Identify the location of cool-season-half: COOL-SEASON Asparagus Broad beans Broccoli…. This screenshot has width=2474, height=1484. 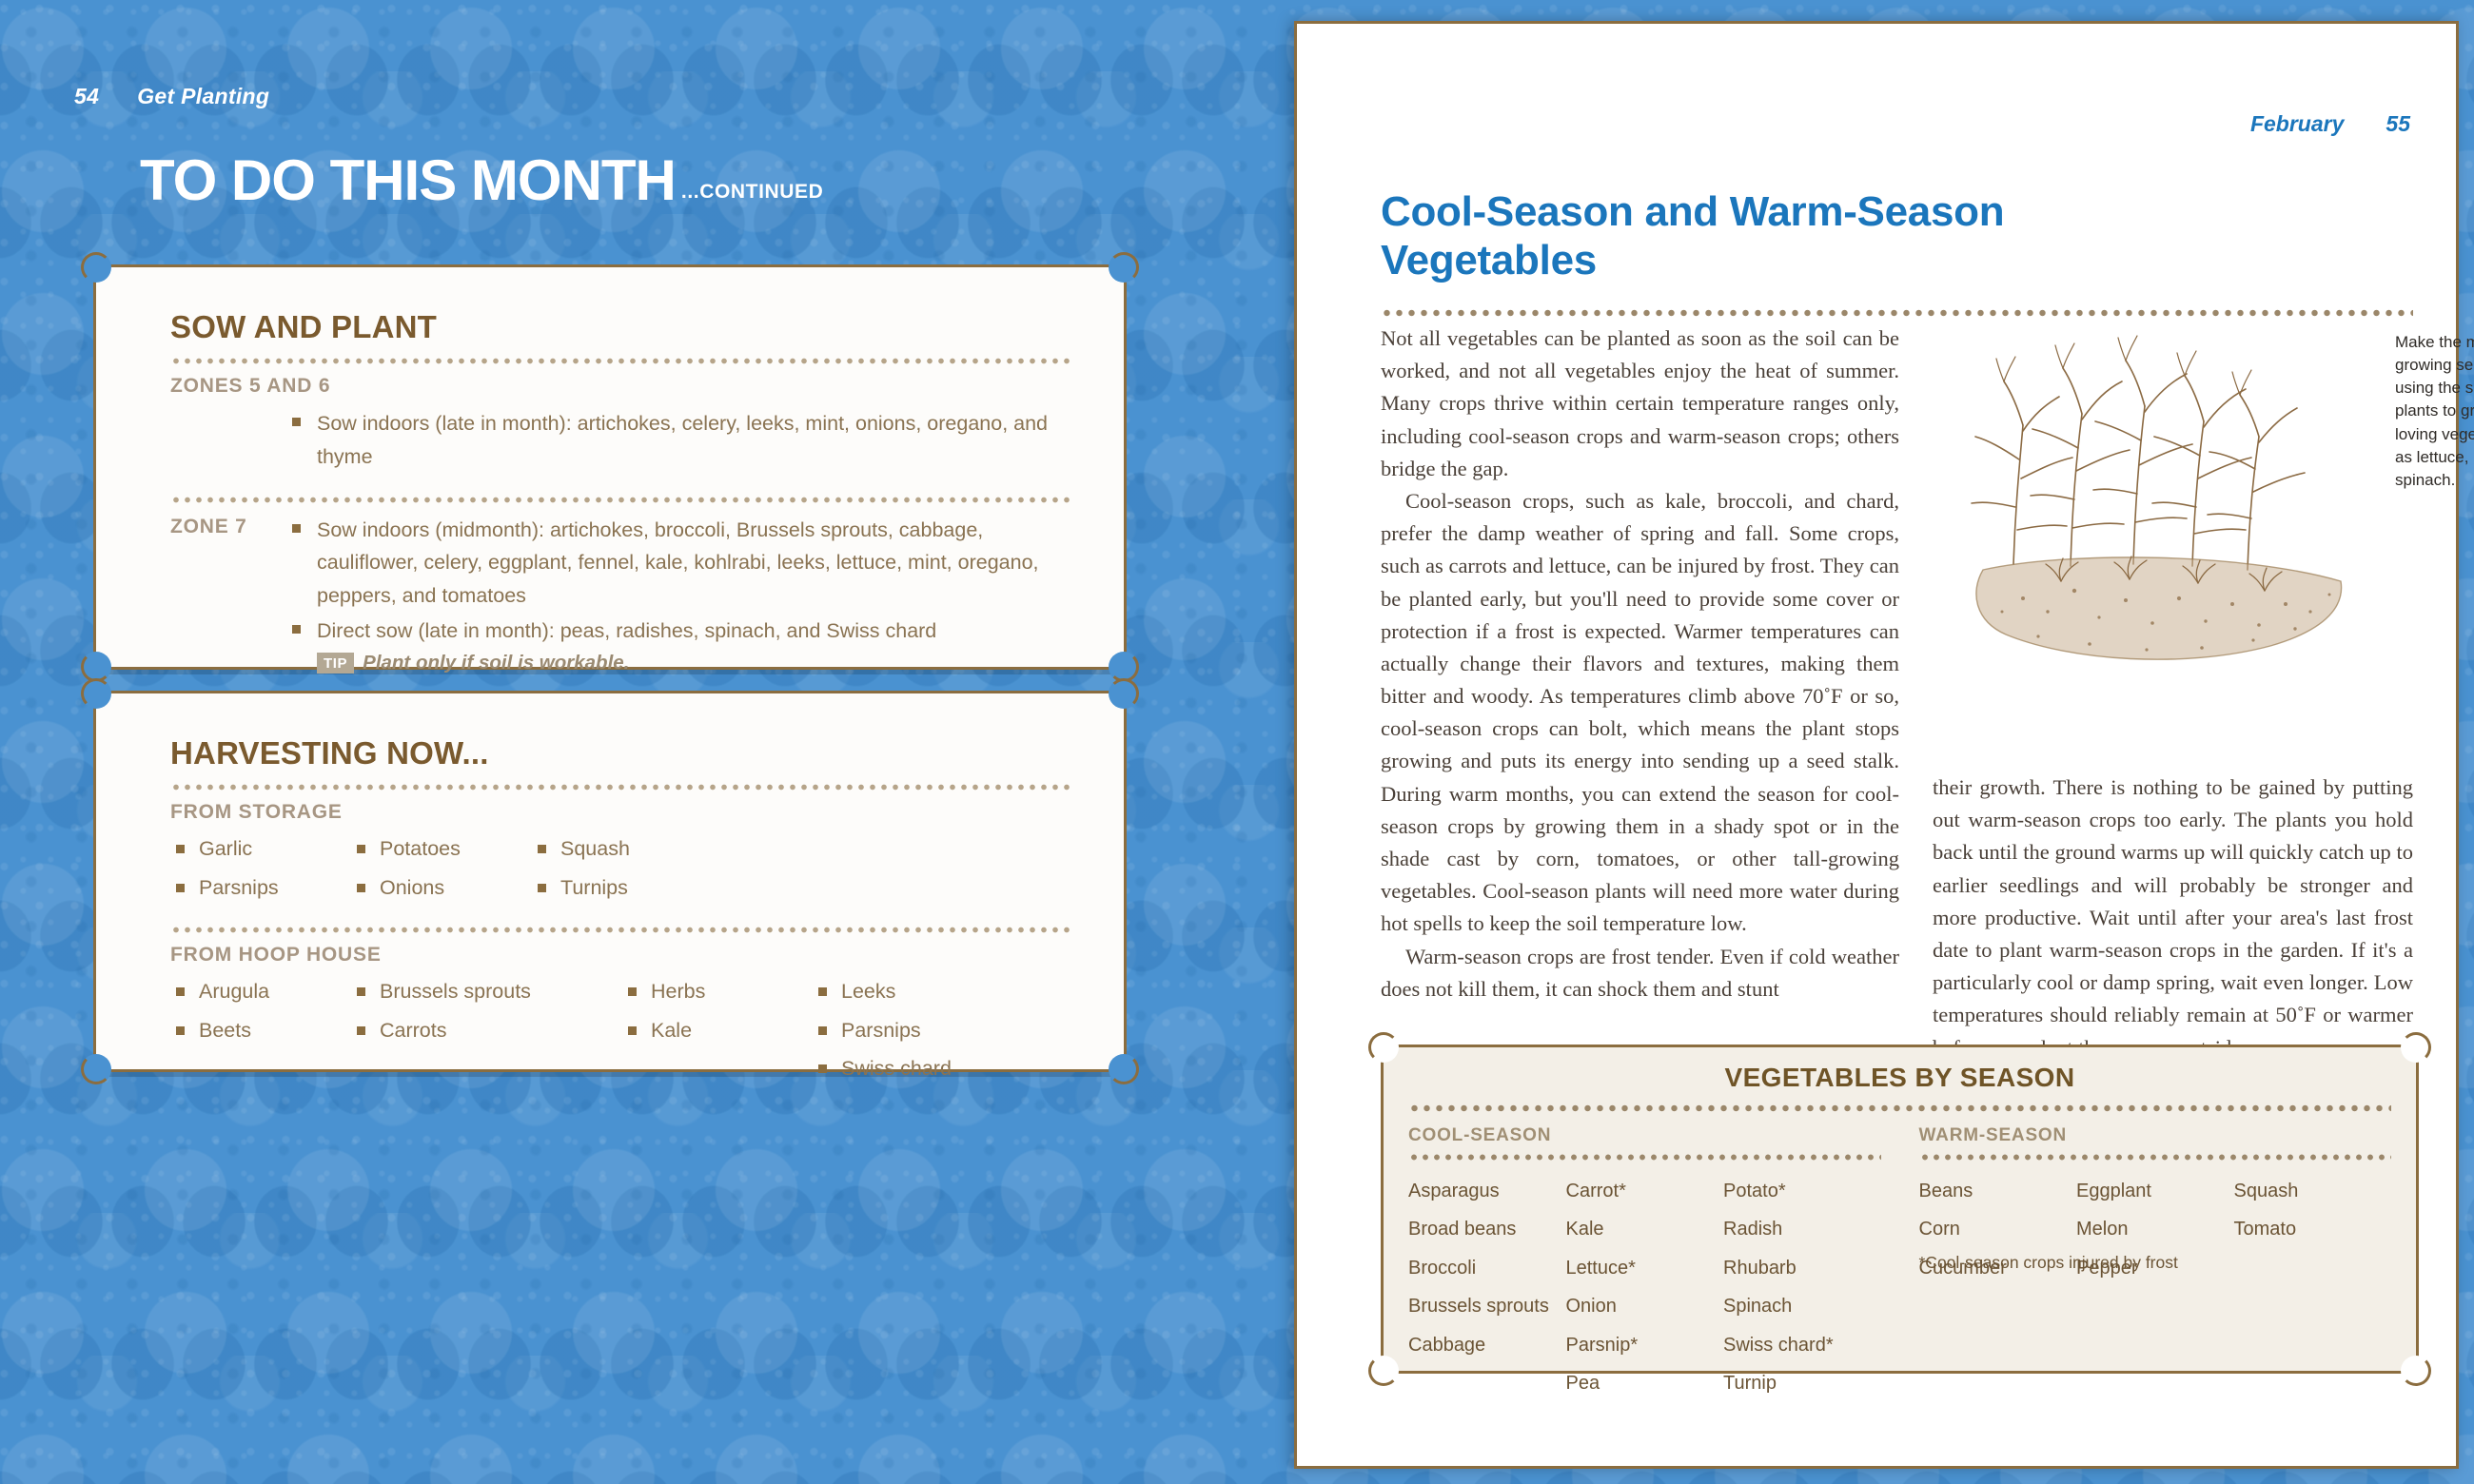
(1645, 1263).